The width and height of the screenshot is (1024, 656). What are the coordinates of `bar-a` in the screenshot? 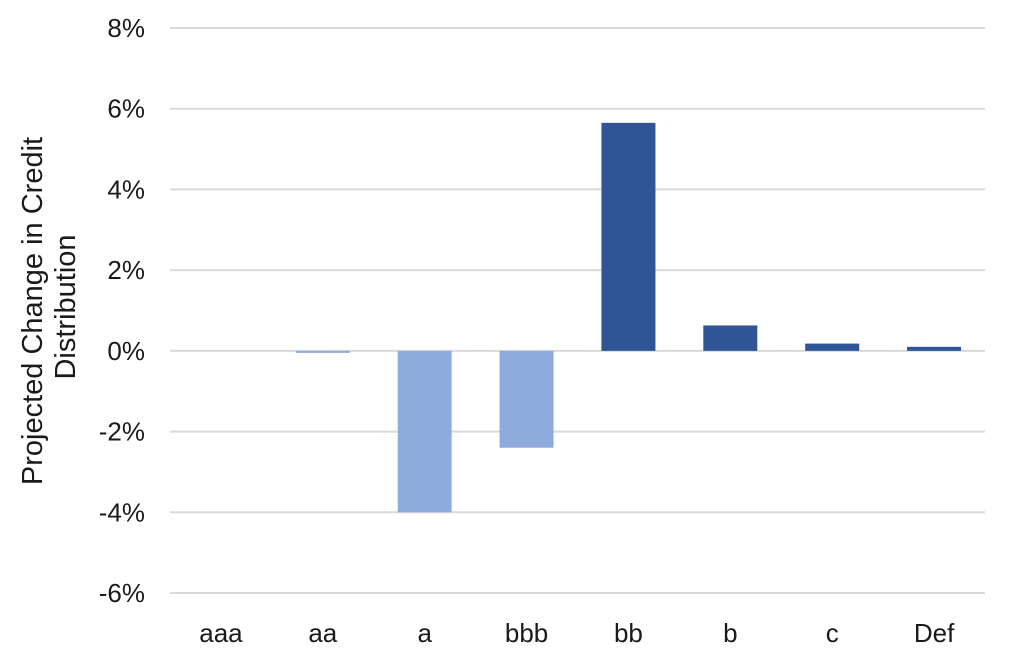 It's located at (424, 431).